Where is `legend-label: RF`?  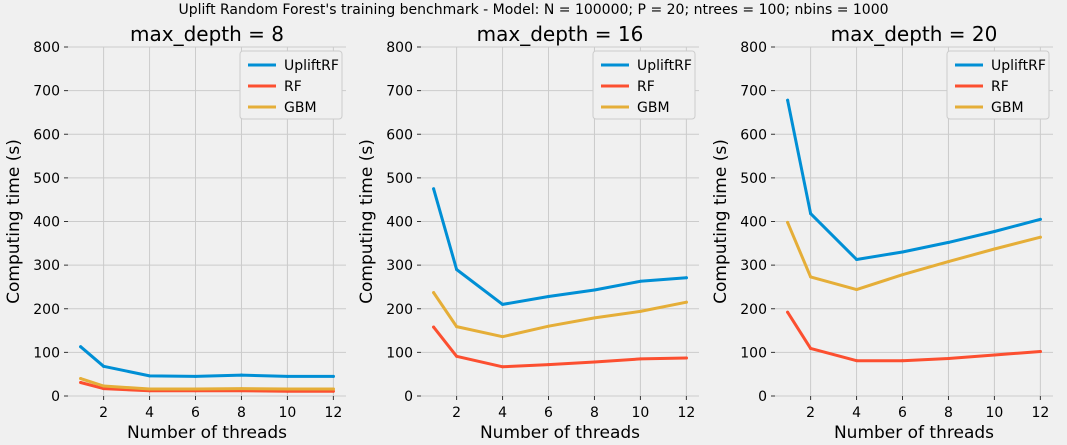
legend-label: RF is located at coordinates (1000, 87).